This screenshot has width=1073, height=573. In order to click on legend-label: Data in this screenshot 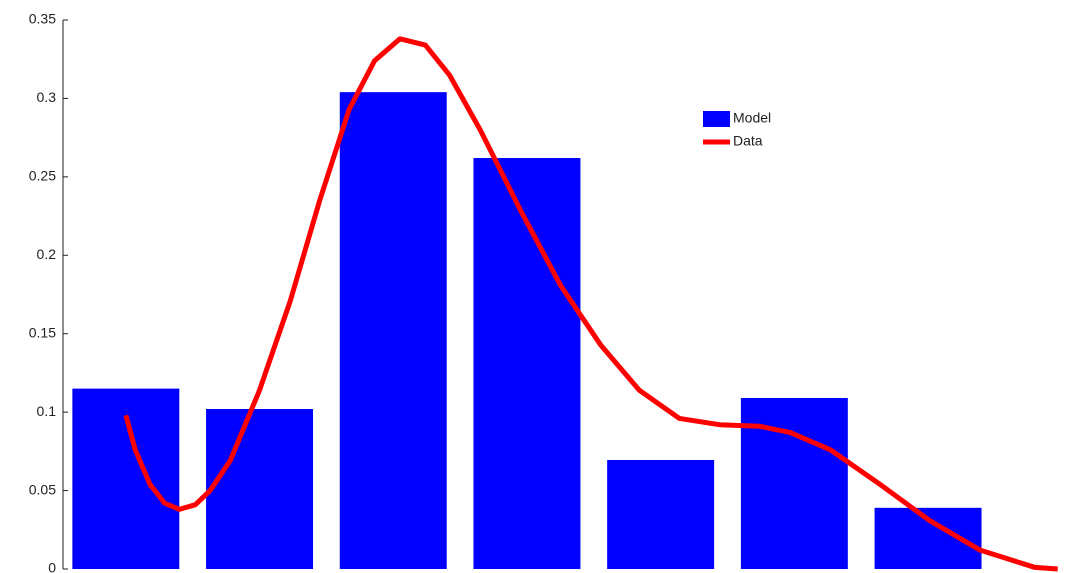, I will do `click(748, 141)`.